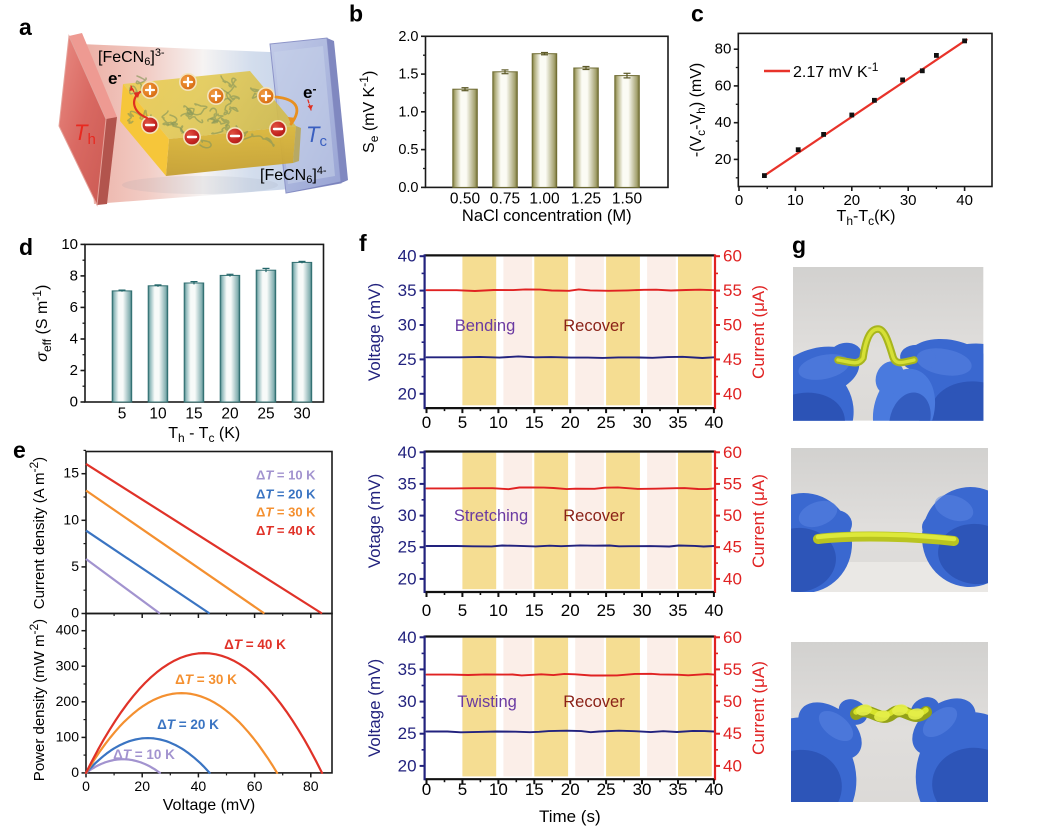 This screenshot has width=1040, height=832. I want to click on svg-text: Voltage (mV), so click(374, 708).